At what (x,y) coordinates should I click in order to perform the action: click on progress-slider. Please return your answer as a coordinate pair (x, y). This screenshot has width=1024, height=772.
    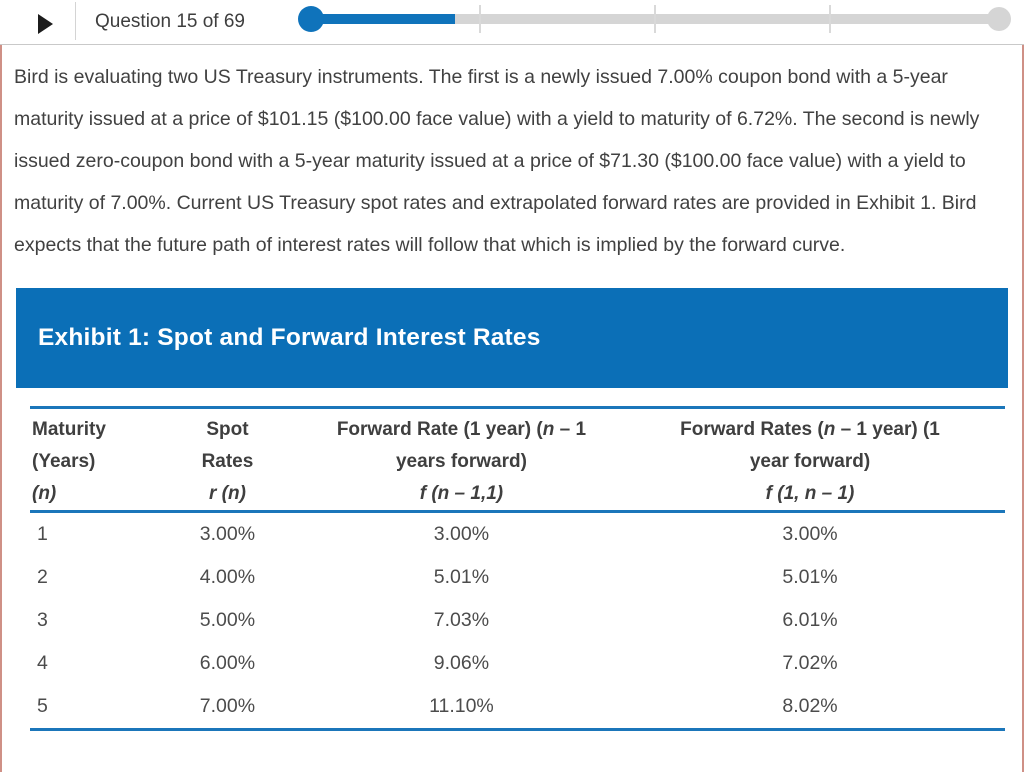
    Looking at the image, I should click on (654, 19).